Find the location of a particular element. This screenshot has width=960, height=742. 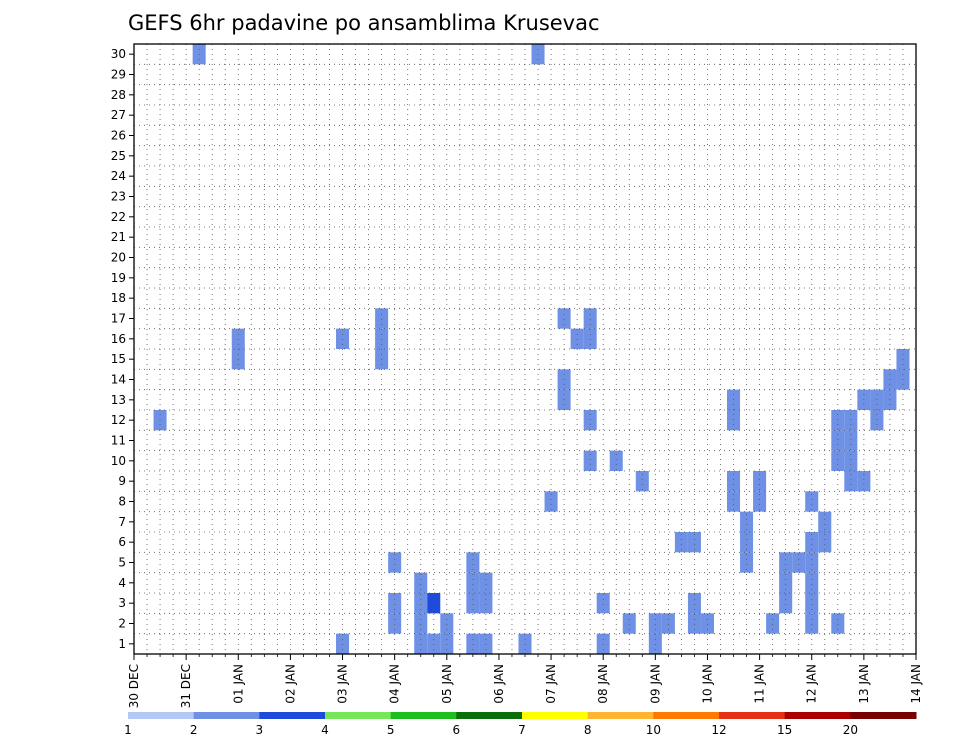

y-tick-label: 14 is located at coordinates (118, 380).